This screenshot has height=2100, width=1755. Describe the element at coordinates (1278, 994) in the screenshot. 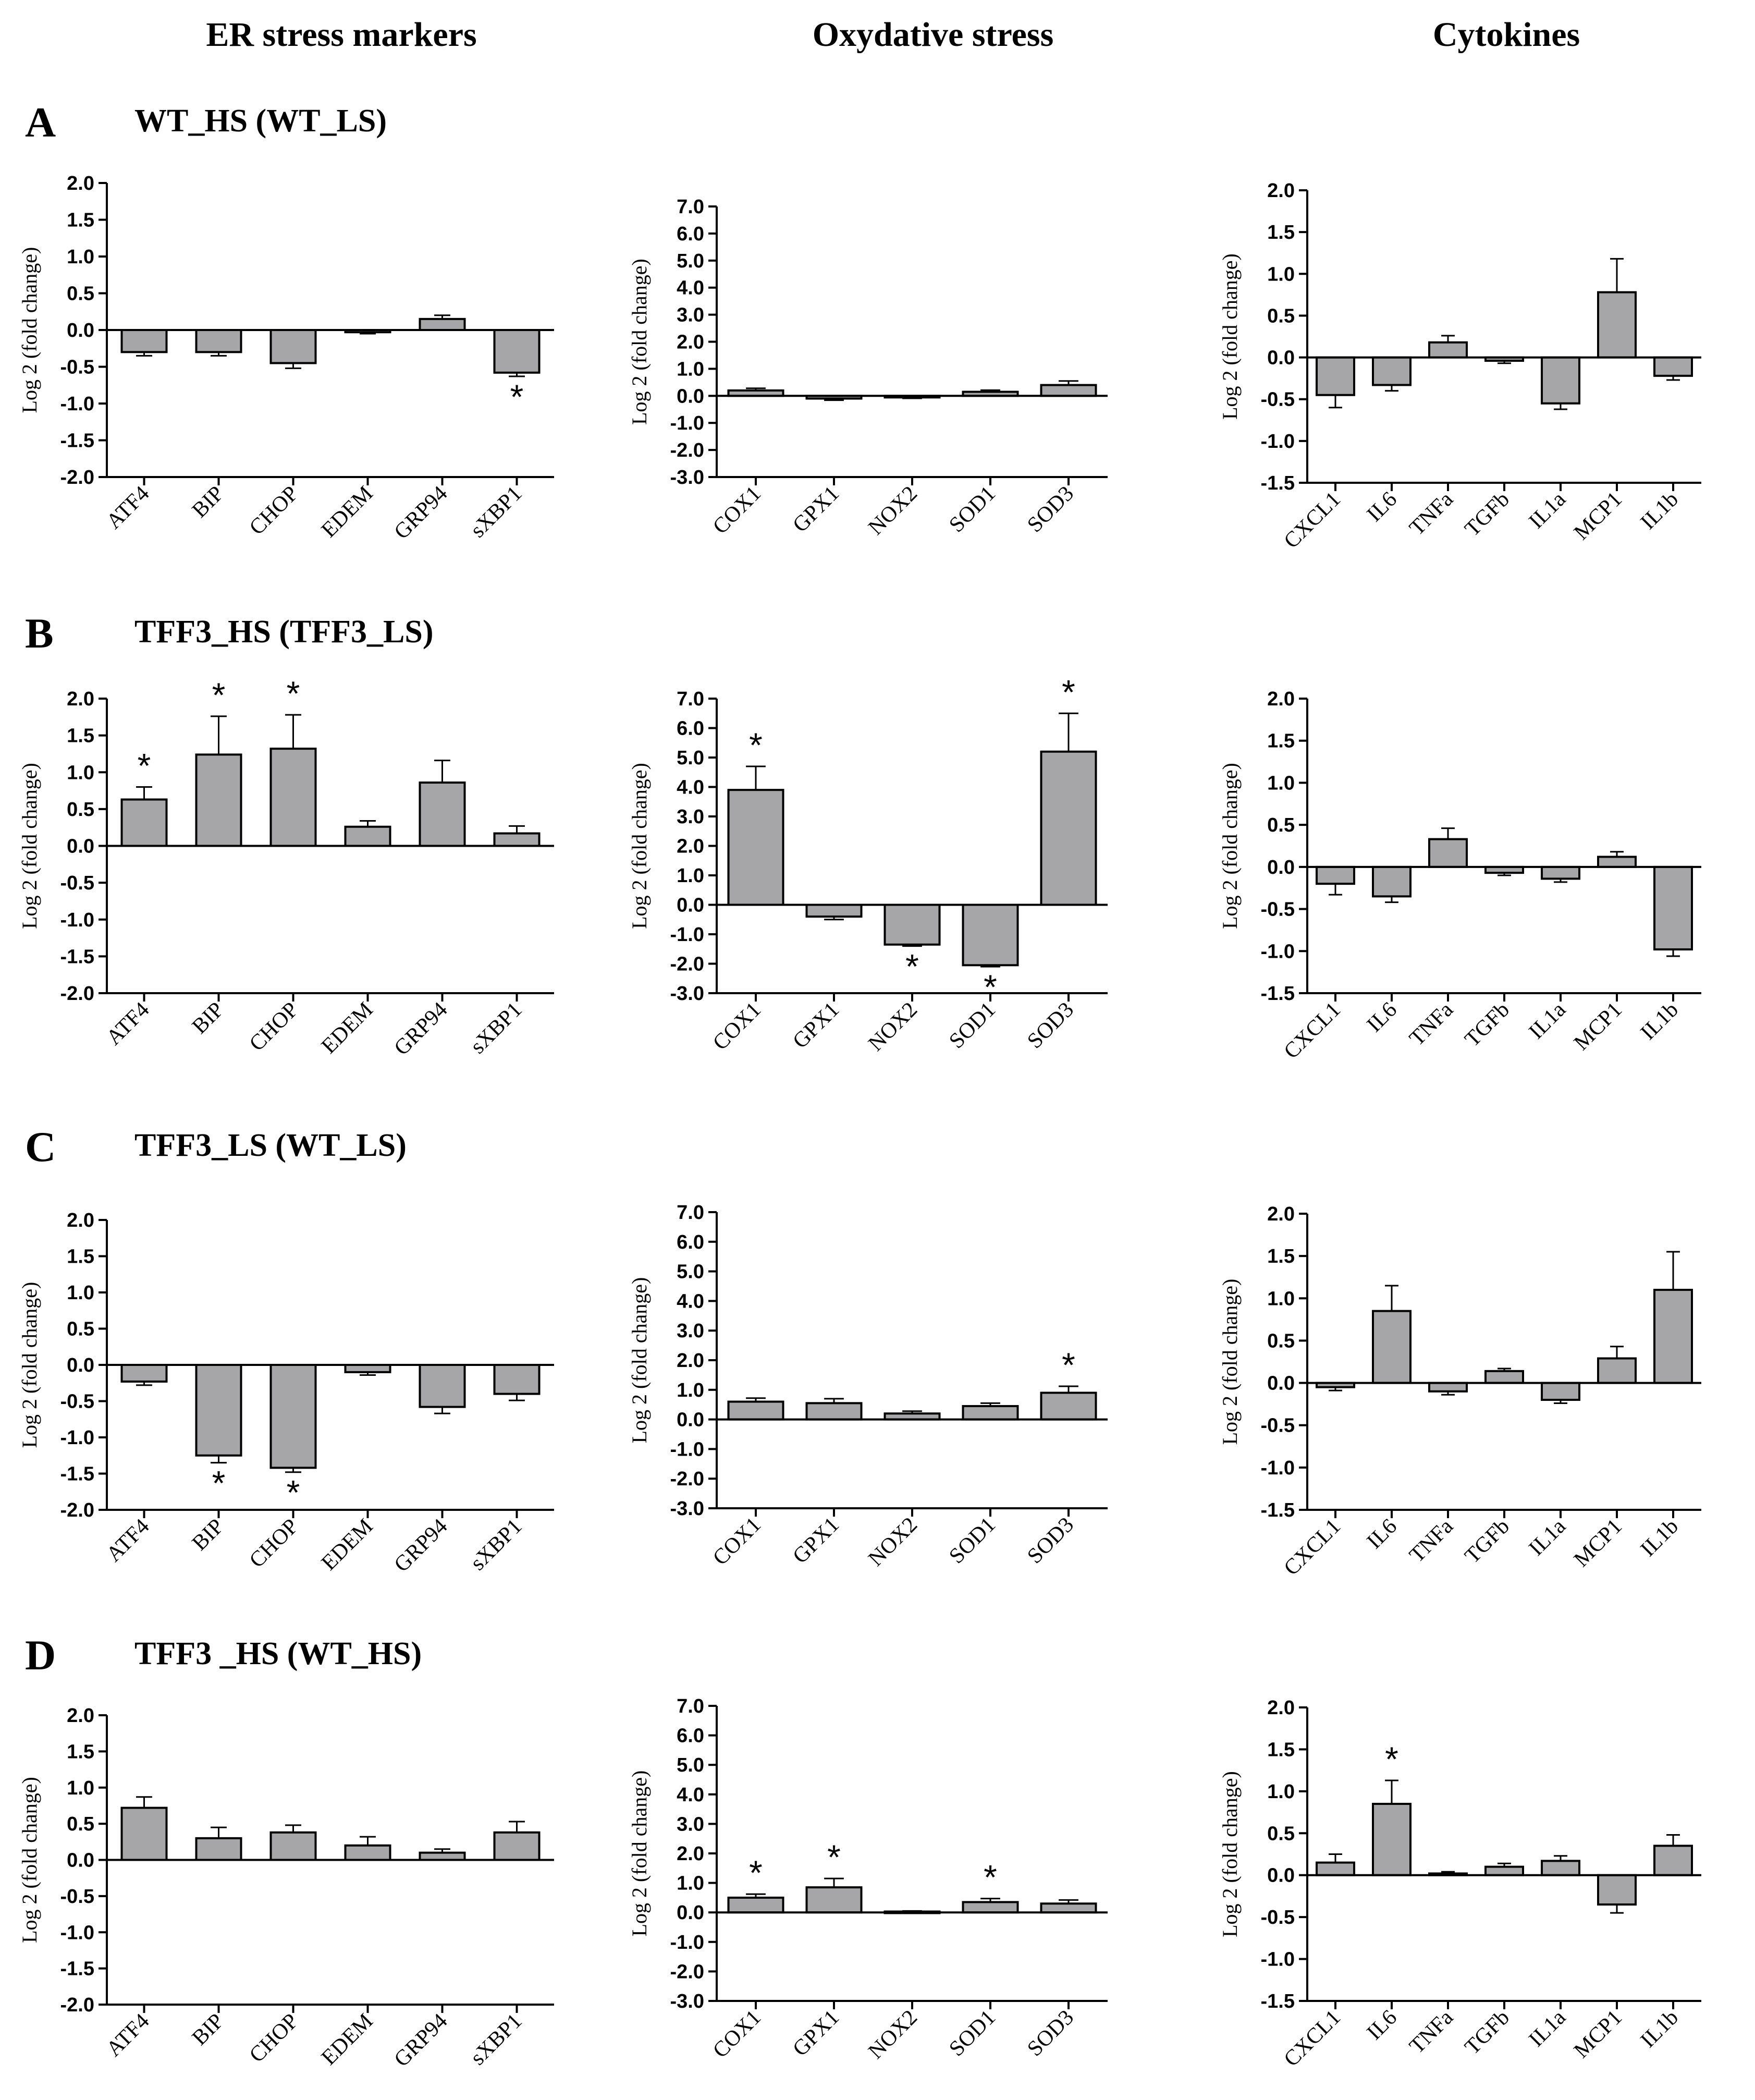

I see `y-tick-label: -1.5` at that location.